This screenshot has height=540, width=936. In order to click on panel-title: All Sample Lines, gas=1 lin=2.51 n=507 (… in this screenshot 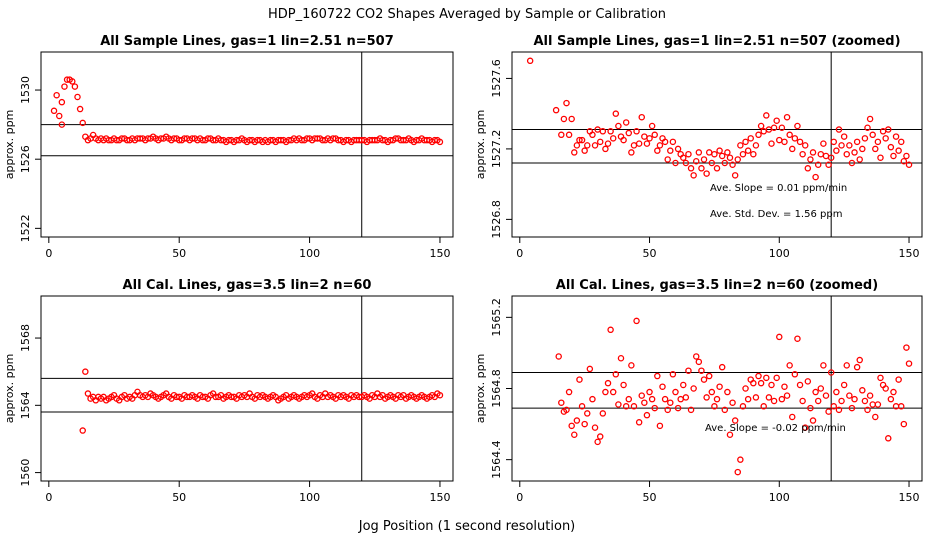, I will do `click(716, 41)`.